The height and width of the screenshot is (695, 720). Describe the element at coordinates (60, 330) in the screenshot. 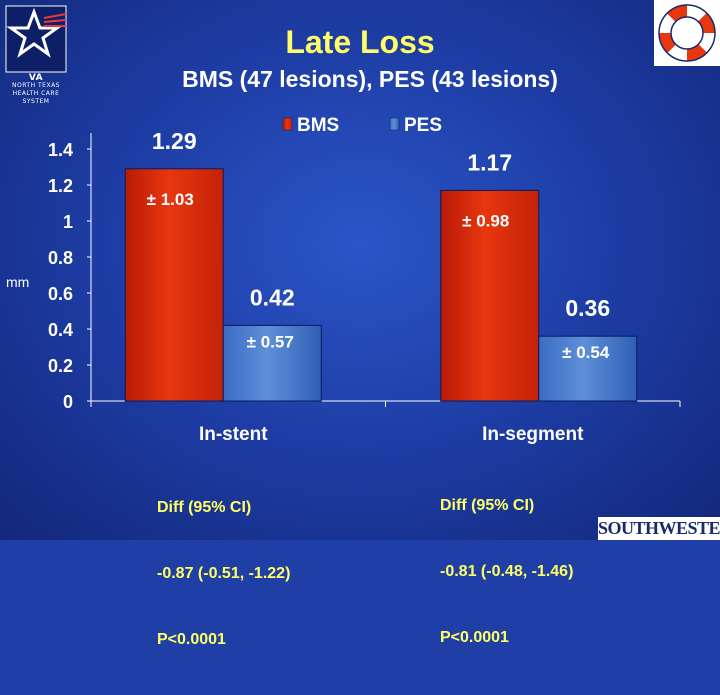

I see `y-tick-label: 0.4` at that location.